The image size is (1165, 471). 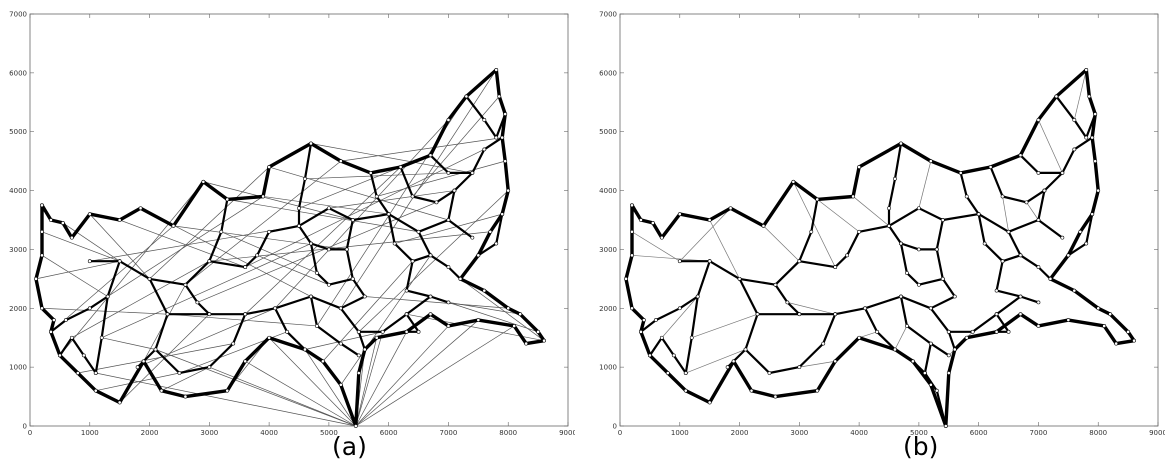 I want to click on x-tick: 4000, so click(x=269, y=225).